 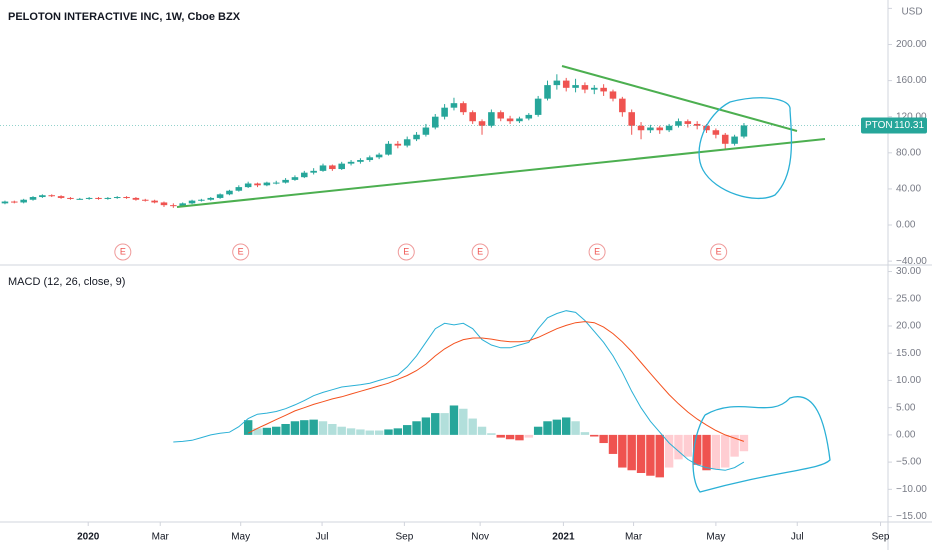 I want to click on y-tick-label: 10.00, so click(x=908, y=380).